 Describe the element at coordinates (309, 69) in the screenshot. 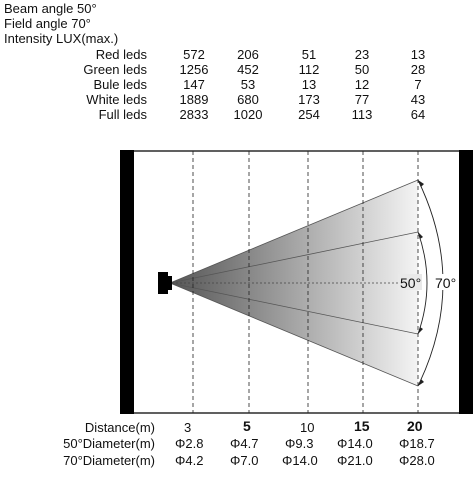

I see `table-cell: 112` at that location.